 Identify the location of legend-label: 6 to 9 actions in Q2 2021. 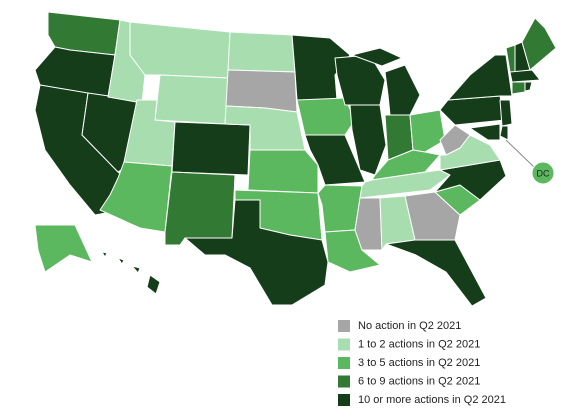
(419, 381).